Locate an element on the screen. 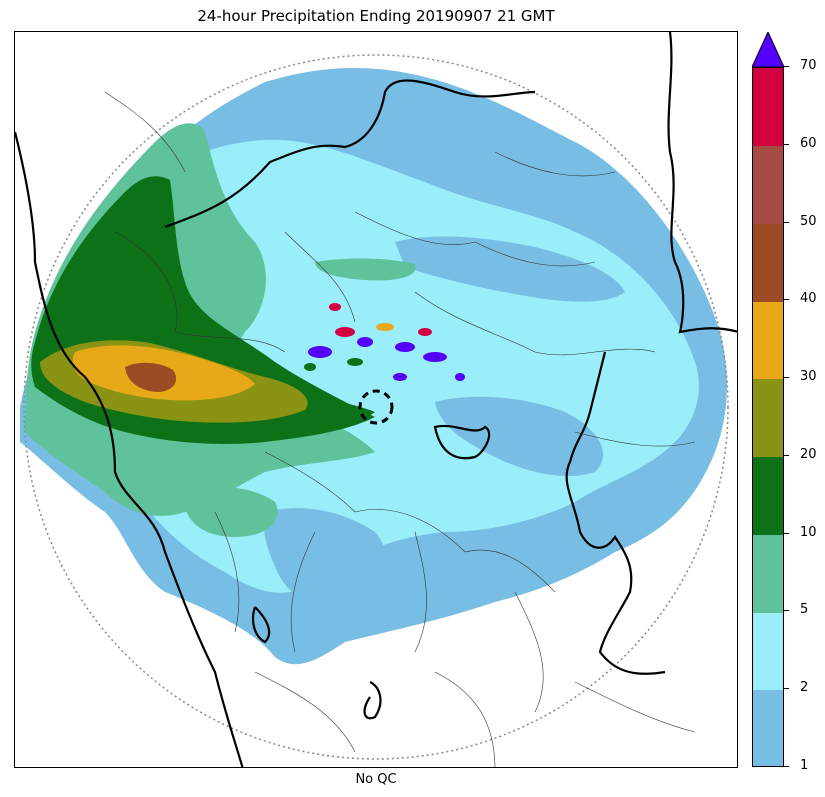 The height and width of the screenshot is (797, 825). colorbar-tick-label: 50 is located at coordinates (808, 221).